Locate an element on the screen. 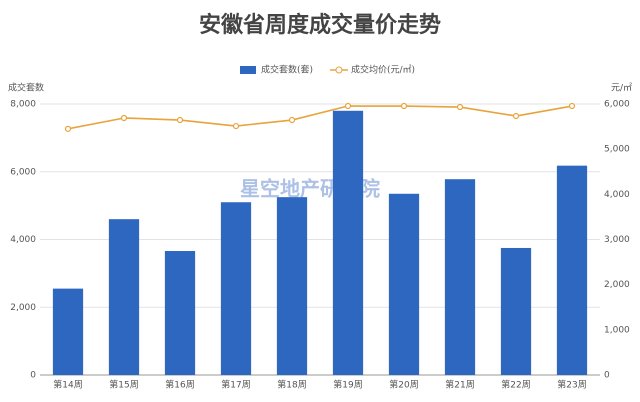  x-tick-label: 第21周 is located at coordinates (459, 385).